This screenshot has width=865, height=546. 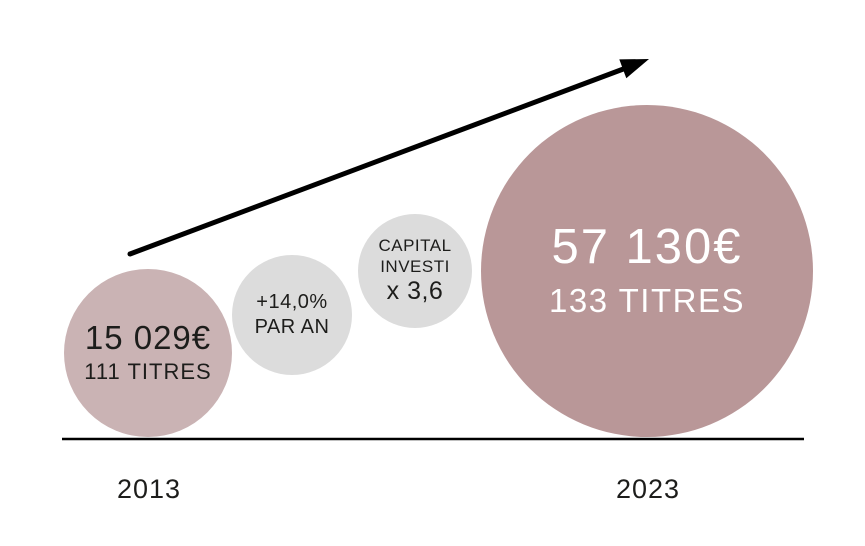 What do you see at coordinates (415, 291) in the screenshot?
I see `capital-multiple-value: x 3,6` at bounding box center [415, 291].